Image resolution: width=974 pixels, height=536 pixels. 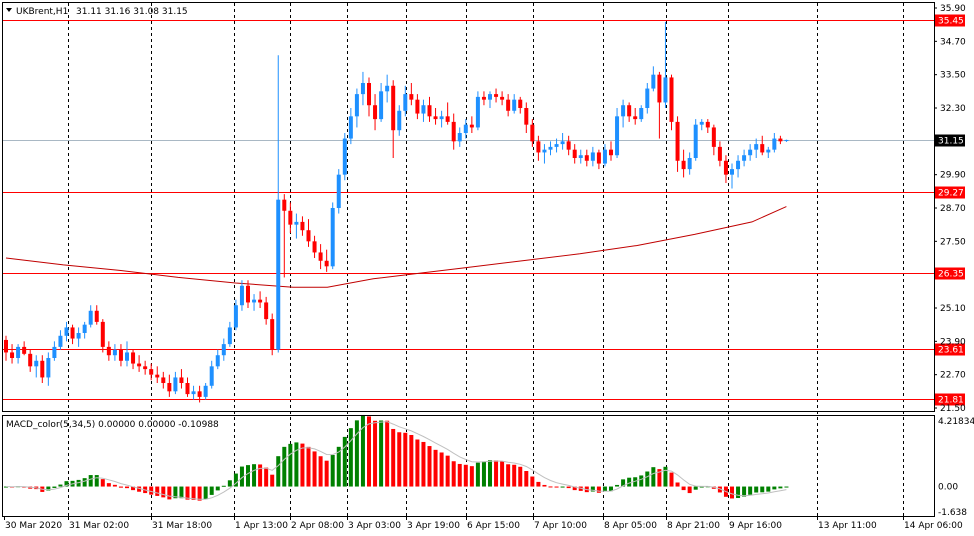 What do you see at coordinates (953, 242) in the screenshot?
I see `price-tick-label: 27.50` at bounding box center [953, 242].